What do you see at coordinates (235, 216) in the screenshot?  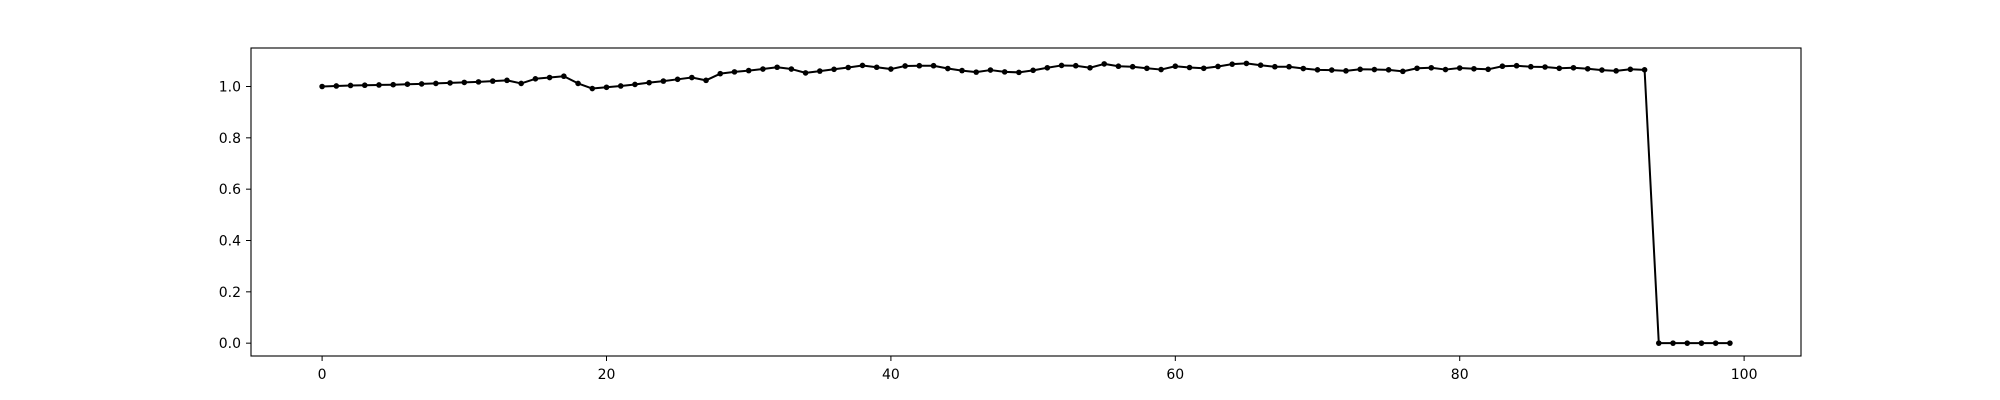 I see `y-axis-ticks: 0.0 0.2 0.4 0.6 0.8 1.0` at bounding box center [235, 216].